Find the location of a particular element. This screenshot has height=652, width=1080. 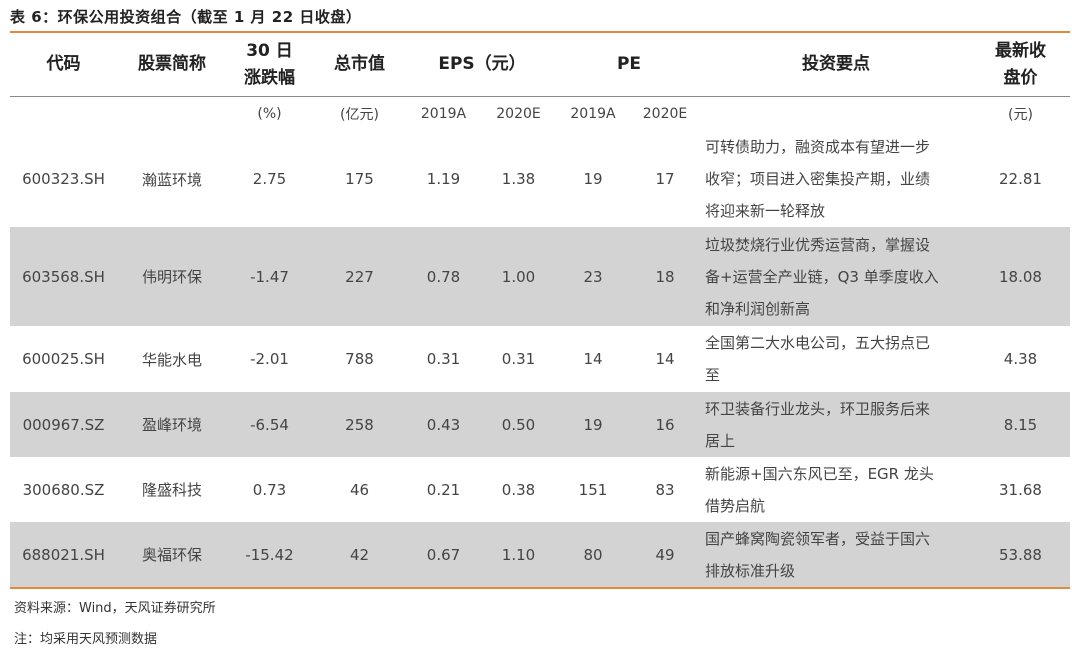

cell-name: 盈峰环境 is located at coordinates (171, 425).